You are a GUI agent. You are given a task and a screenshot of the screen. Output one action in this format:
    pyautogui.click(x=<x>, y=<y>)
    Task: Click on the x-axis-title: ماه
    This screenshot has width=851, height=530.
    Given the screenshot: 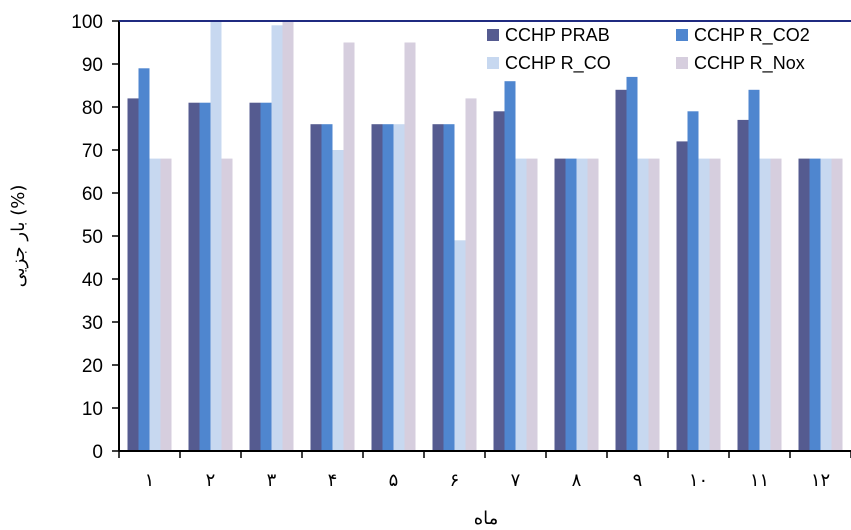 What is the action you would take?
    pyautogui.click(x=486, y=518)
    